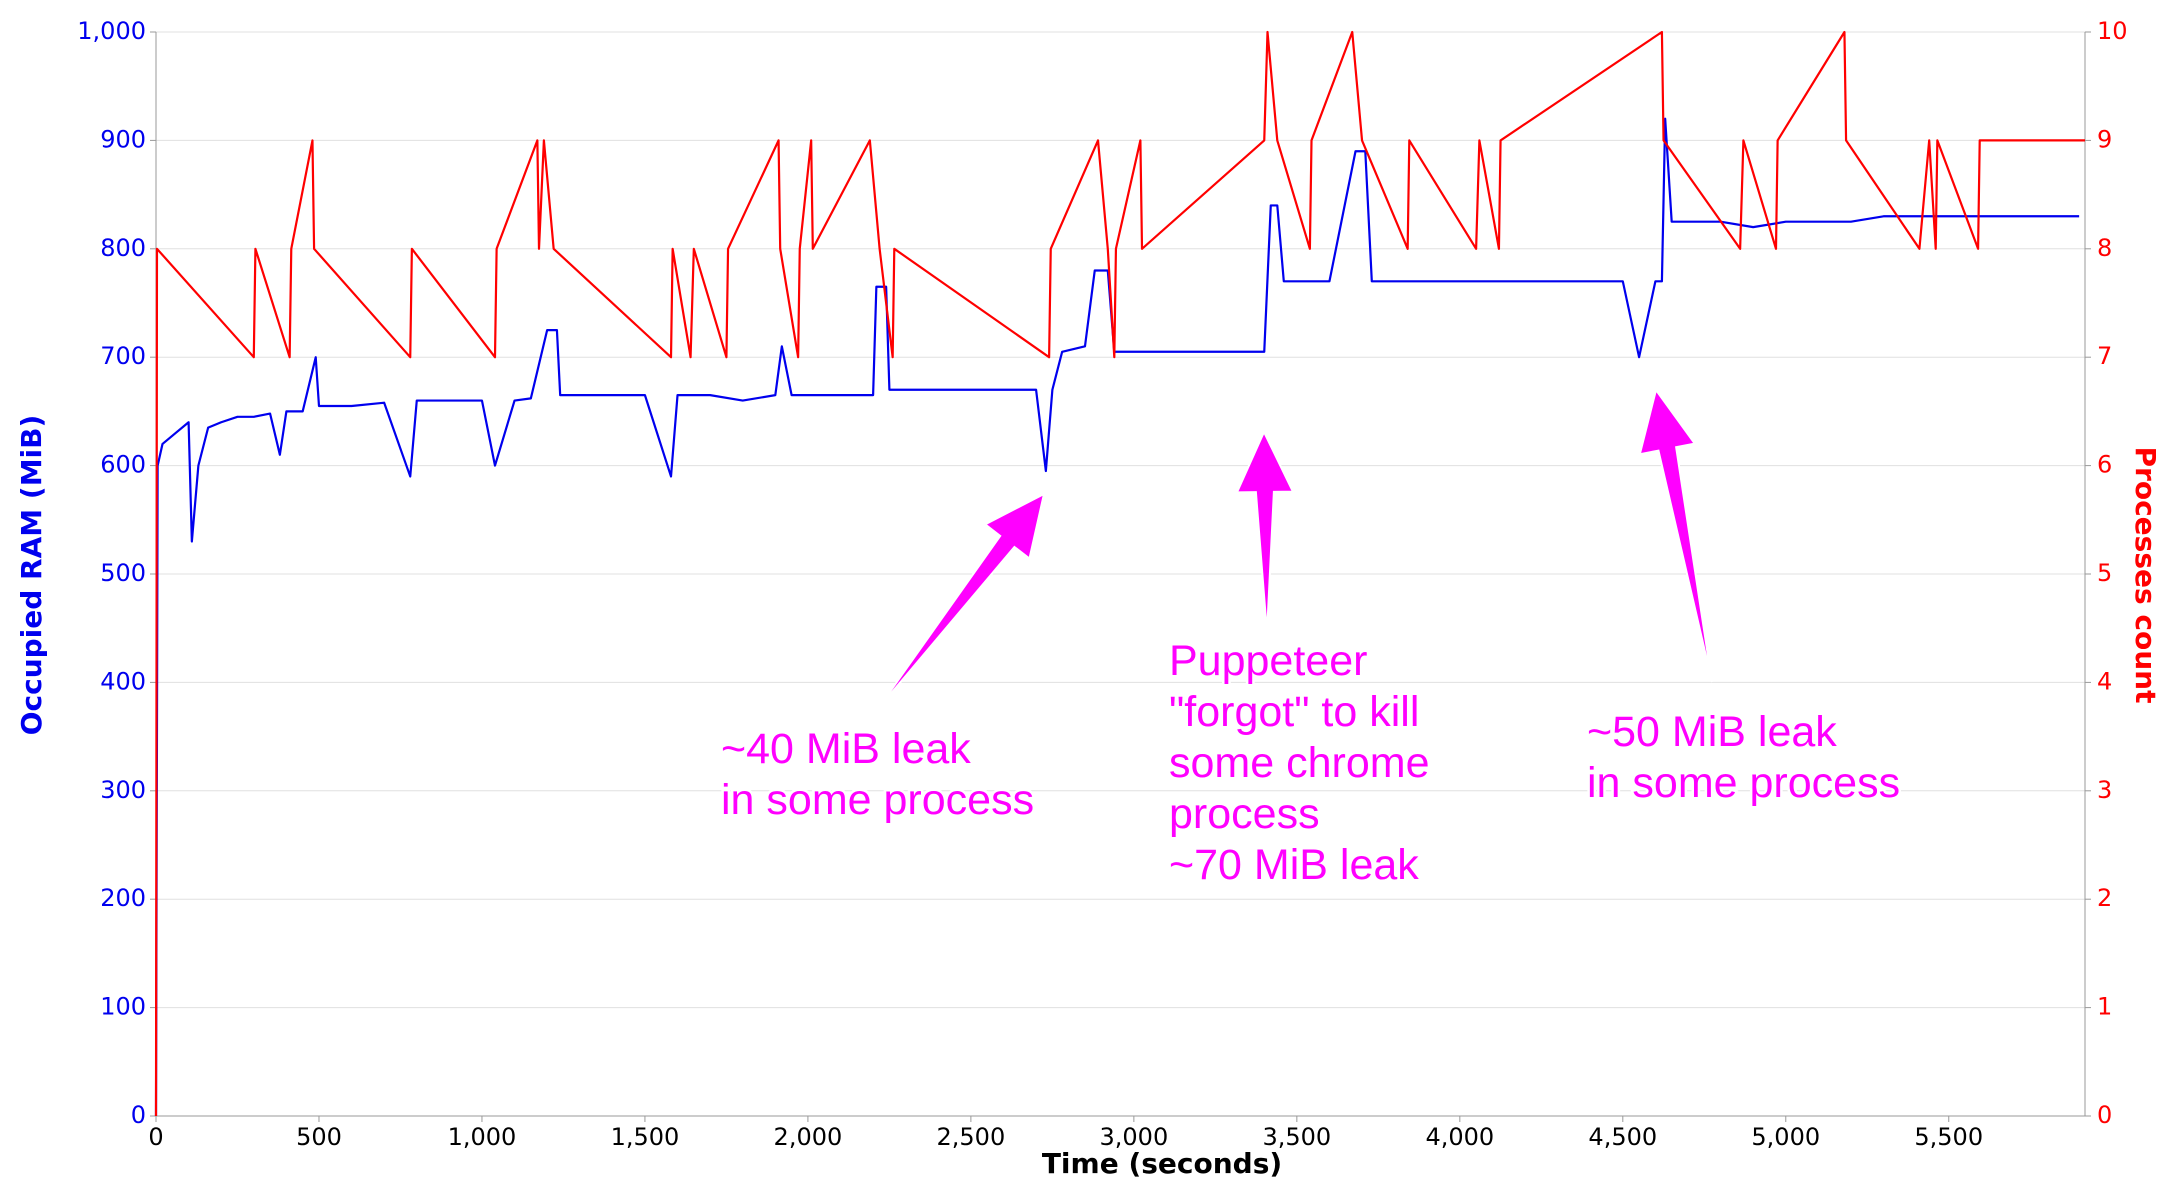 Image resolution: width=2172 pixels, height=1195 pixels. Describe the element at coordinates (123, 356) in the screenshot. I see `y-tick-label: 700` at that location.